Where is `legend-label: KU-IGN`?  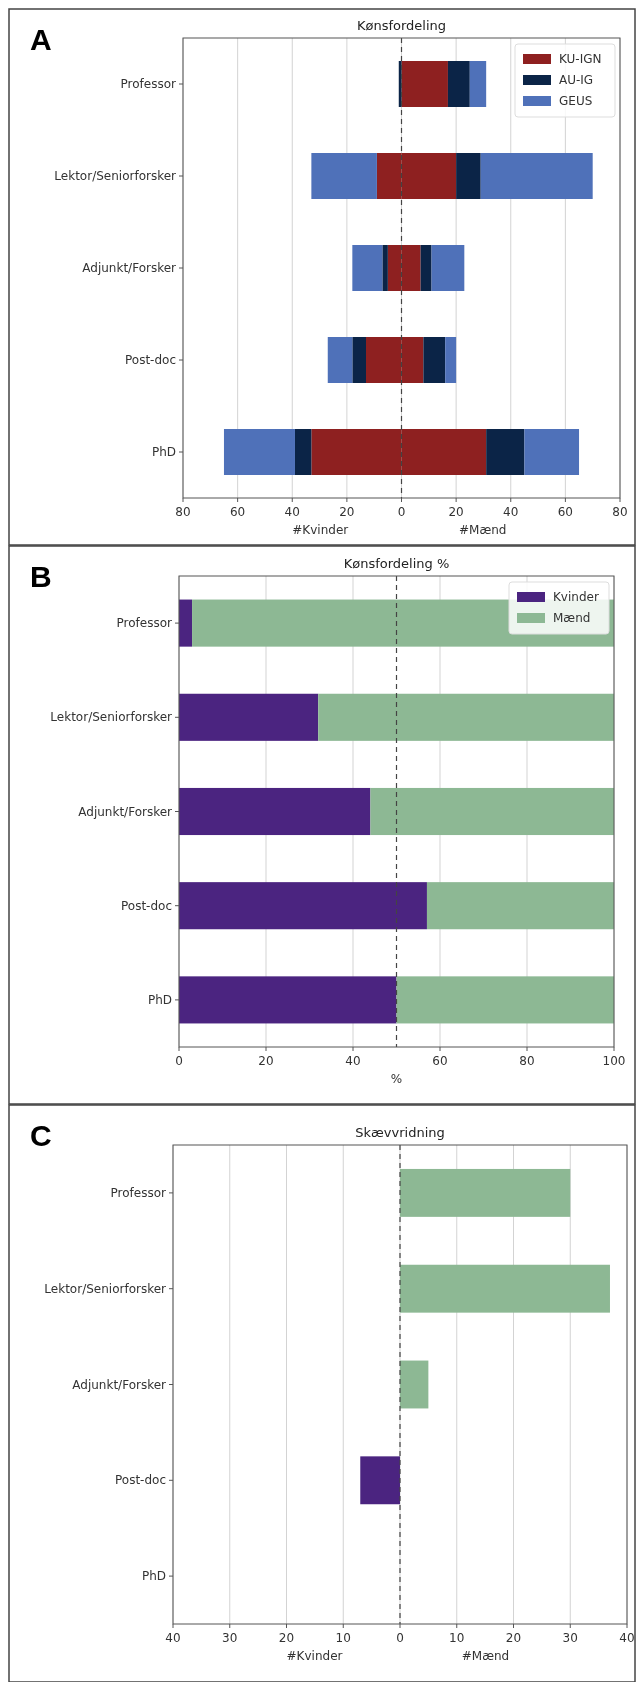 legend-label: KU-IGN is located at coordinates (580, 59).